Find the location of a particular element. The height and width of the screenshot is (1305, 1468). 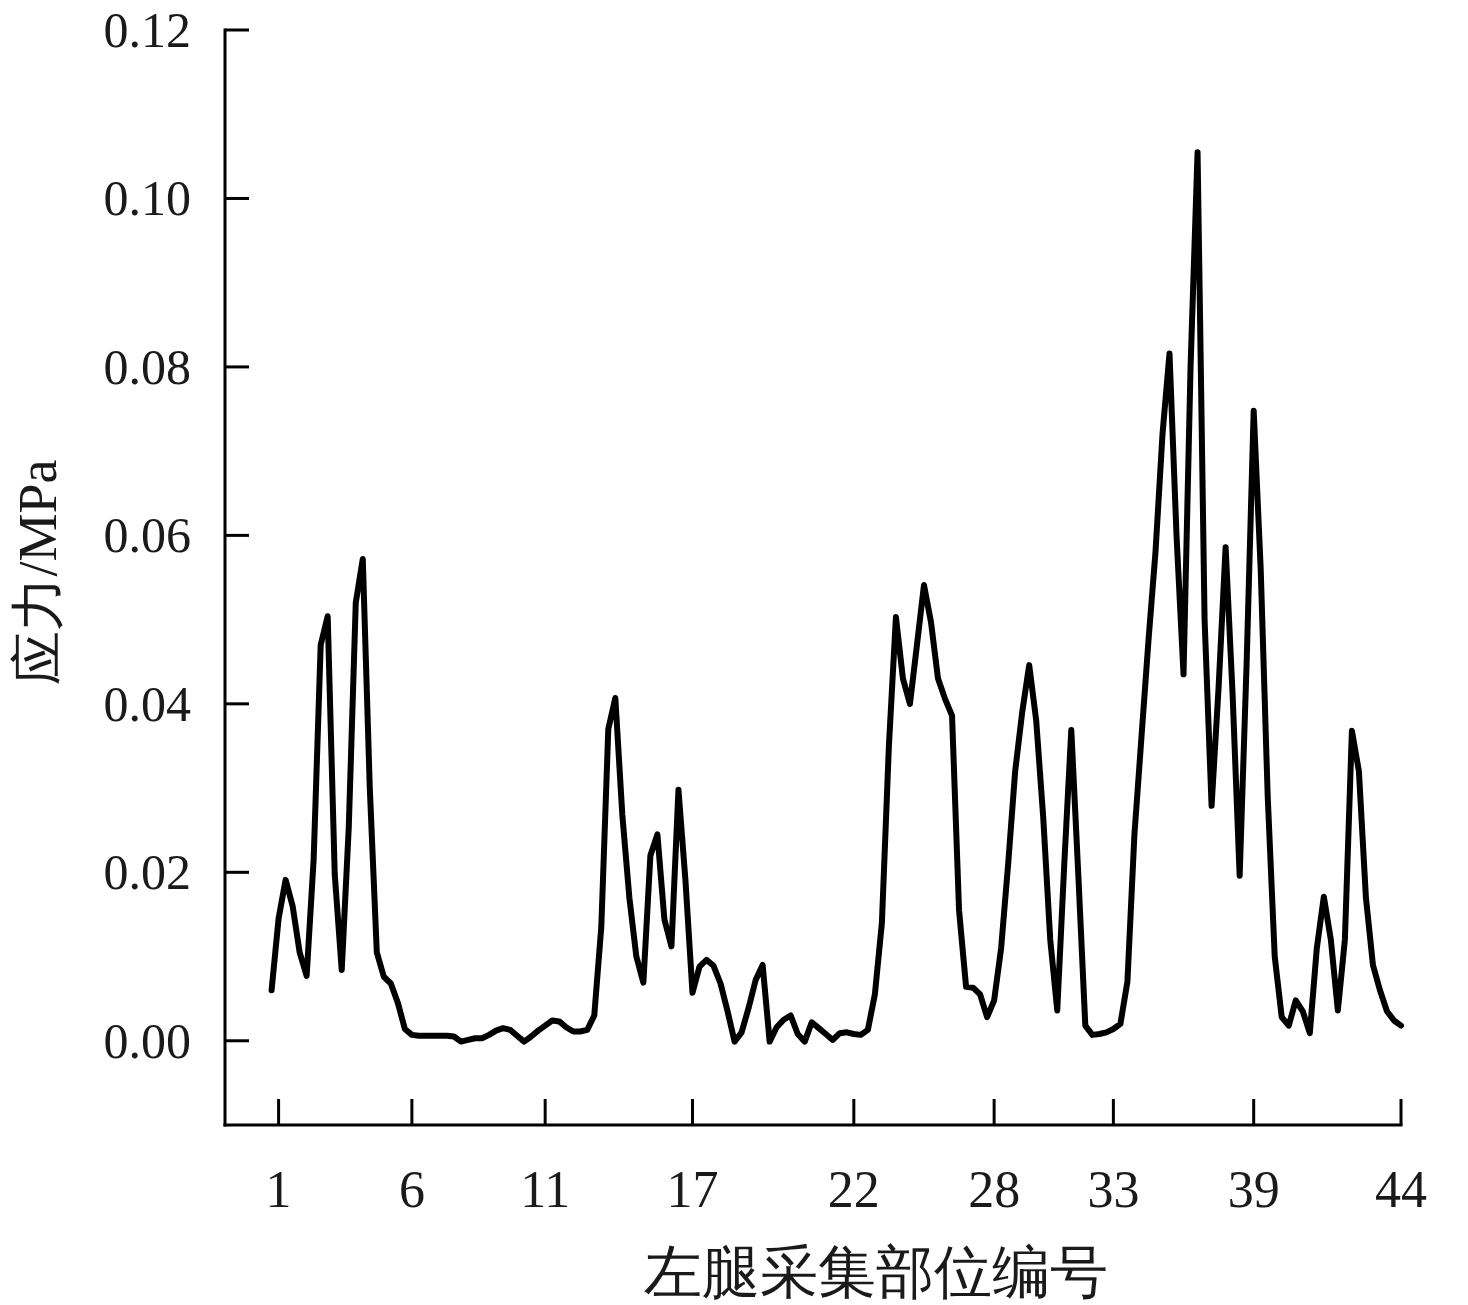

x-tick-label: 1 is located at coordinates (278, 1189).